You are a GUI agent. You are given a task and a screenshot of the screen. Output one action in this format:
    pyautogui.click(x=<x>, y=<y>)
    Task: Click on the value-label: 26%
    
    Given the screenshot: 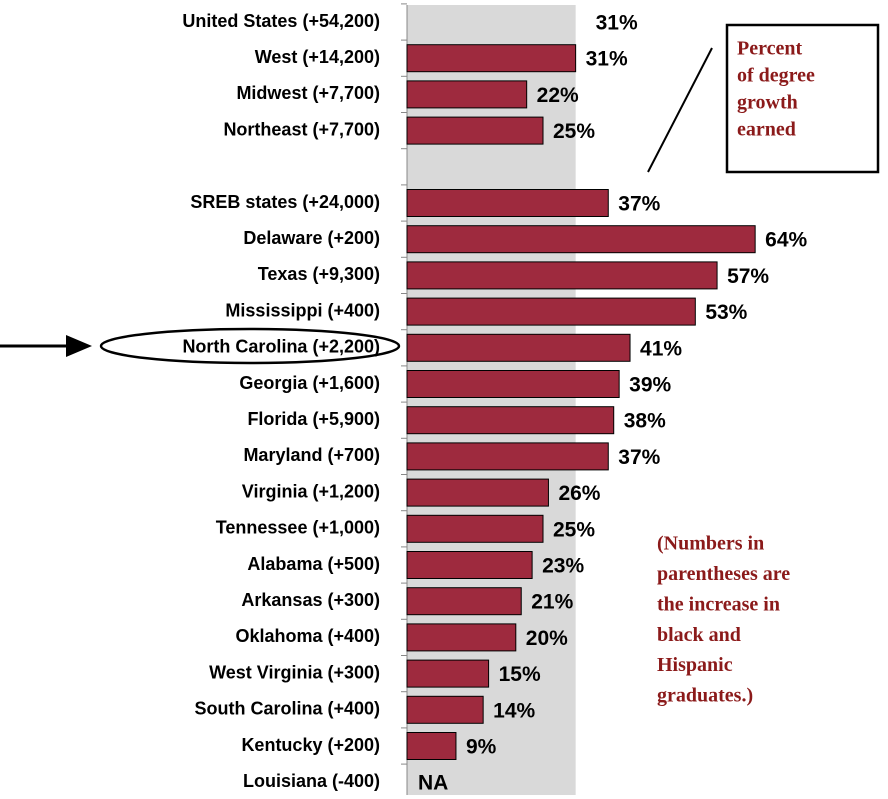 What is the action you would take?
    pyautogui.click(x=579, y=493)
    